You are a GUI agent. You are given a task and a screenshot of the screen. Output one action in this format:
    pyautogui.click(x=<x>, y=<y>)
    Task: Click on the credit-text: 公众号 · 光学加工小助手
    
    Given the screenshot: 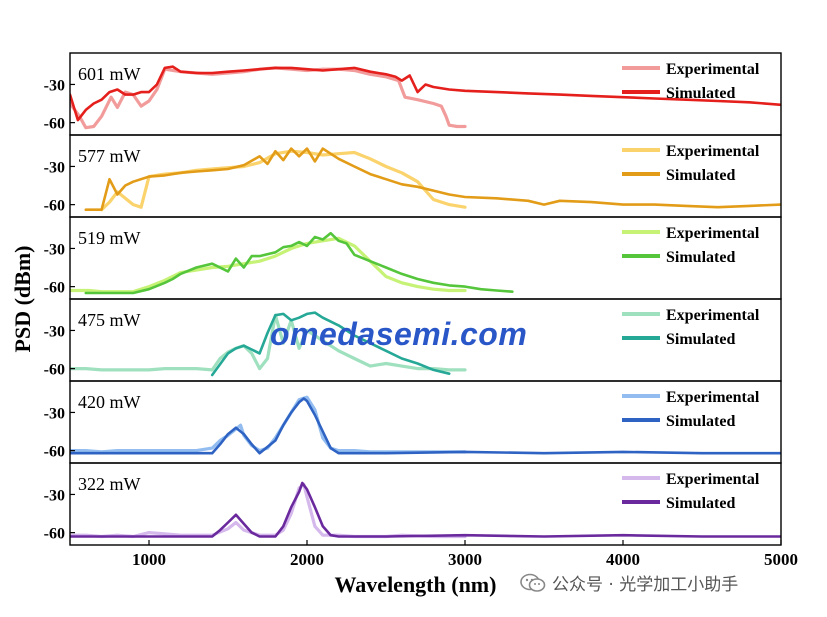 What is the action you would take?
    pyautogui.click(x=645, y=585)
    